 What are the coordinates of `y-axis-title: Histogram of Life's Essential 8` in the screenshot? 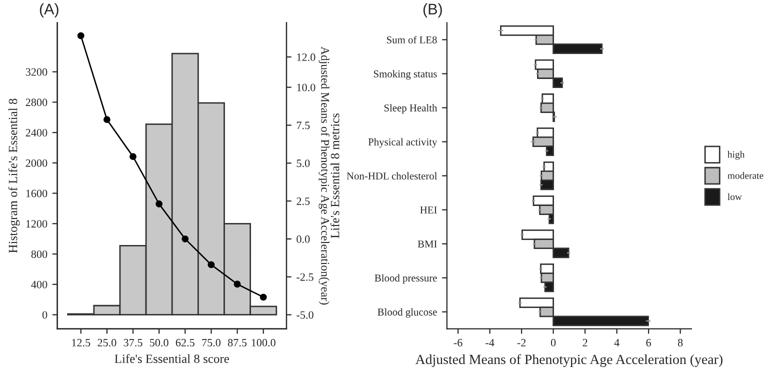 It's located at (14, 175).